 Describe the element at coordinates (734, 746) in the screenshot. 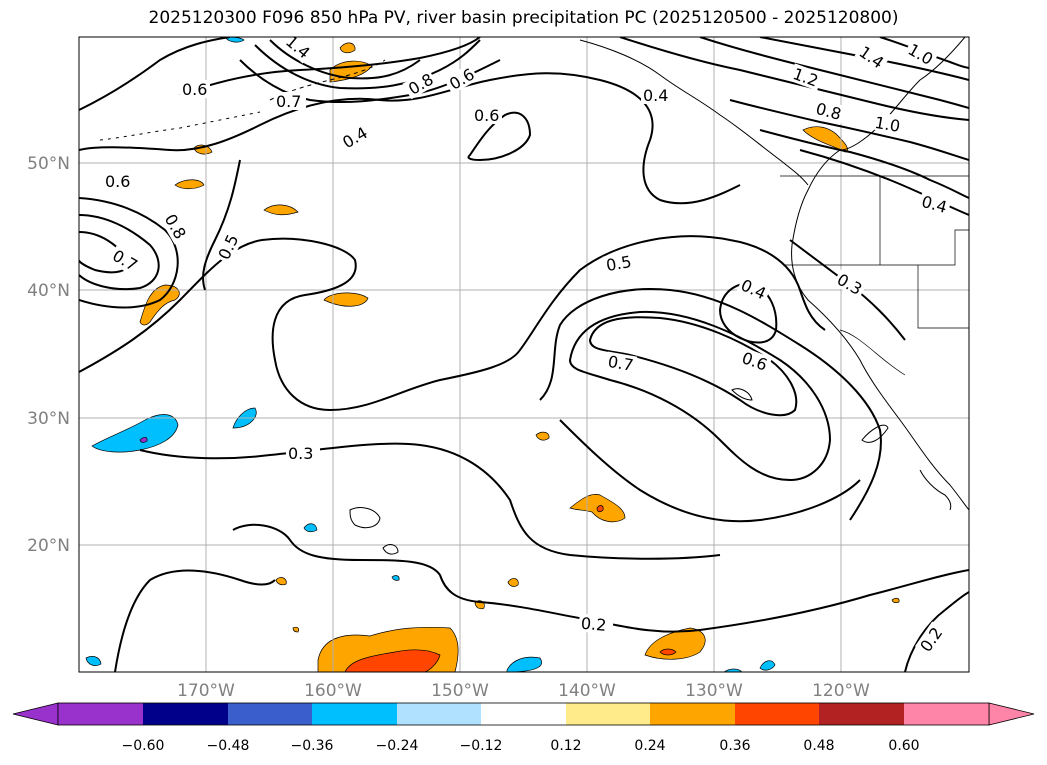

I see `colorbar-tick-label: 0.36` at that location.